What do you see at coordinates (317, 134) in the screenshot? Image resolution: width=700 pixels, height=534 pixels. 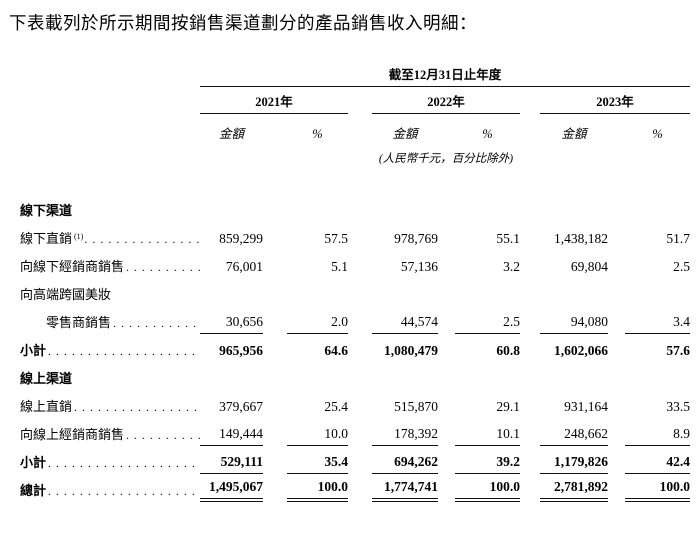 I see `percent-header-2021: %` at bounding box center [317, 134].